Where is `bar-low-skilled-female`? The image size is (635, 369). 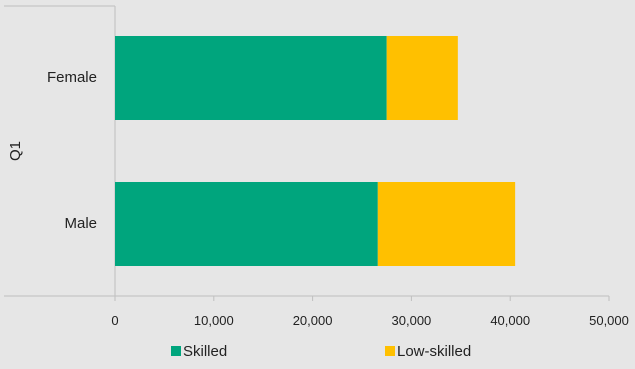
bar-low-skilled-female is located at coordinates (422, 78).